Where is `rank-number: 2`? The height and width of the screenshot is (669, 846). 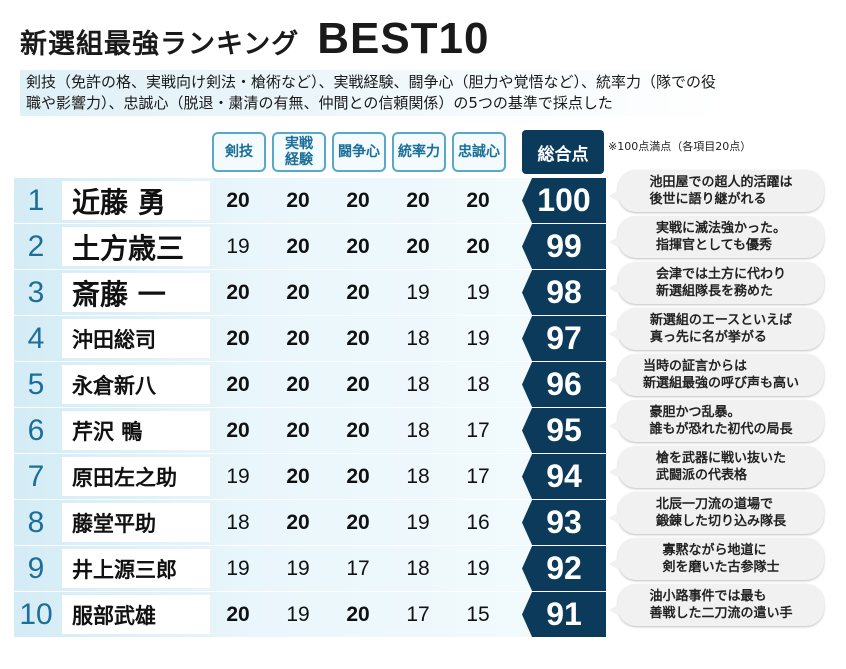
rank-number: 2 is located at coordinates (36, 246).